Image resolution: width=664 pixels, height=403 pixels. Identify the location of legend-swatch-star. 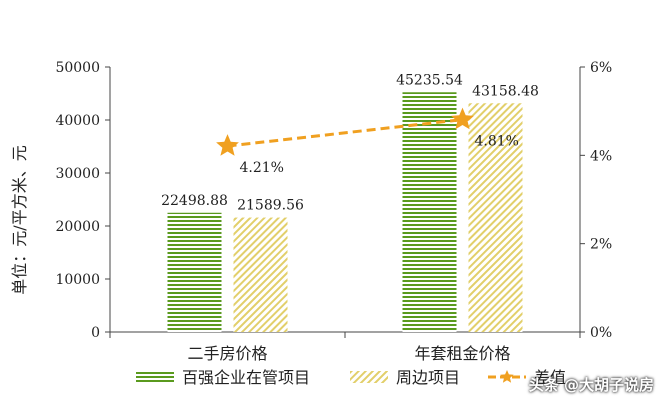
(507, 376).